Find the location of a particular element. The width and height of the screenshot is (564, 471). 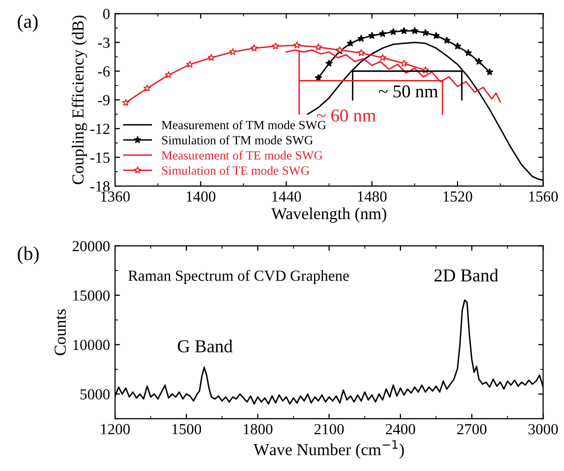

y-tick-label: 20000 is located at coordinates (91, 246).